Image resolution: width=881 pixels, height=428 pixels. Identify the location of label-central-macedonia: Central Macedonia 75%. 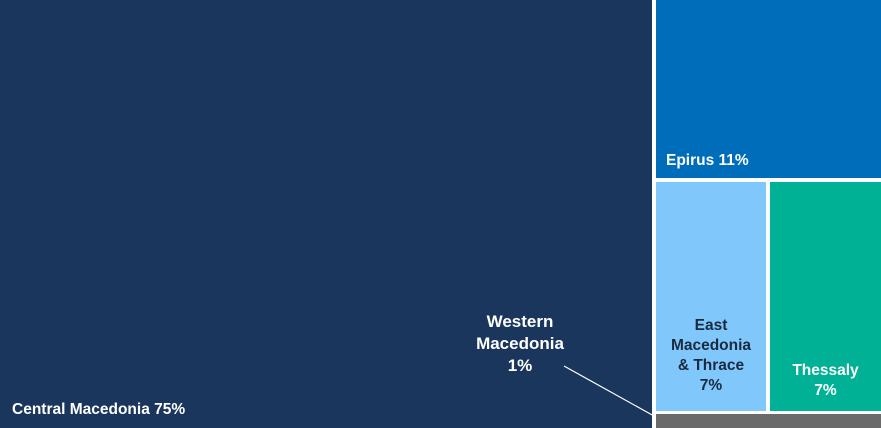
(99, 409).